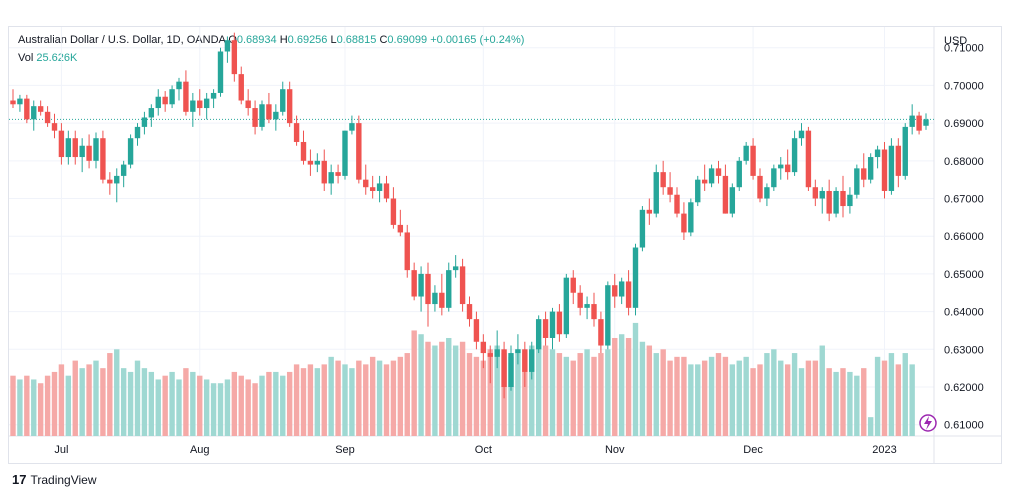 The width and height of the screenshot is (1012, 498). I want to click on tradingview-logo-icon: 17, so click(19, 479).